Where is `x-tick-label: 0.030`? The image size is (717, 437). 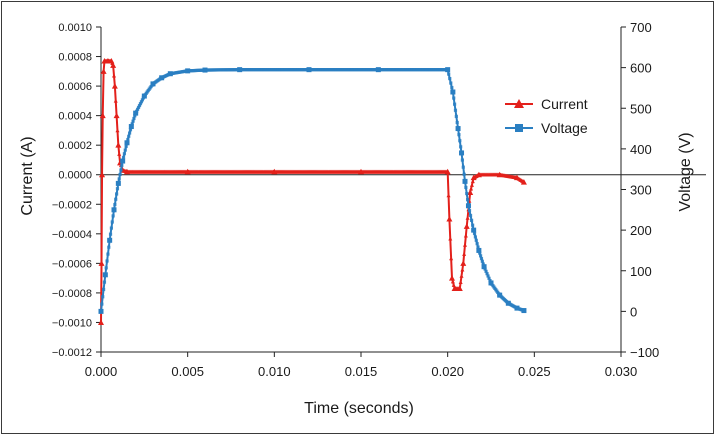
x-tick-label: 0.030 is located at coordinates (621, 371).